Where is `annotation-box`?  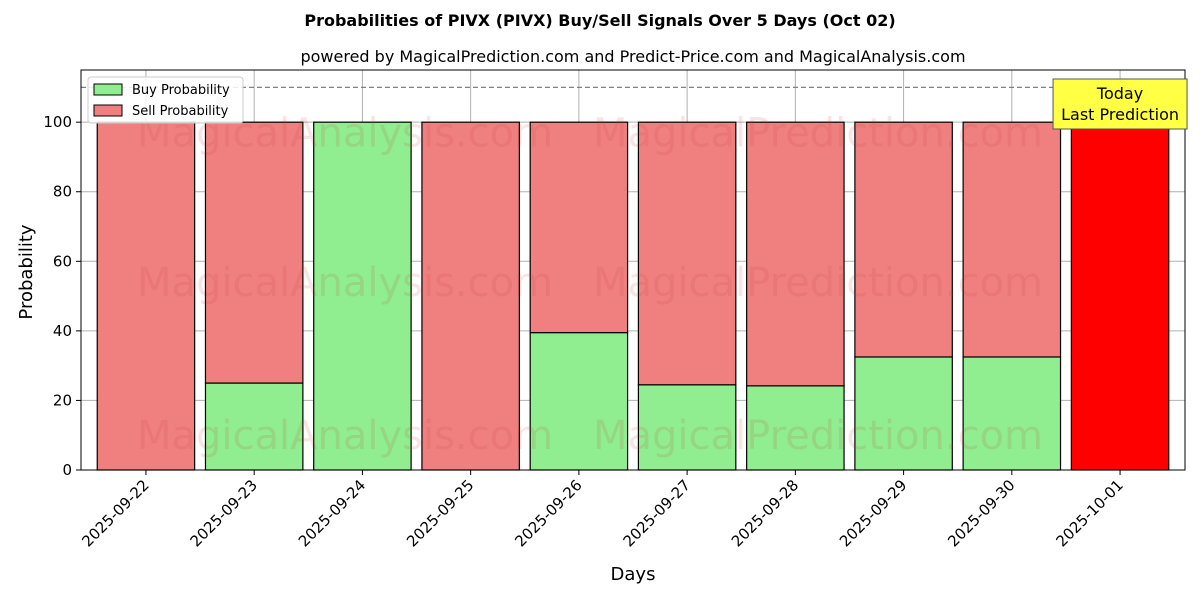
annotation-box is located at coordinates (1120, 104).